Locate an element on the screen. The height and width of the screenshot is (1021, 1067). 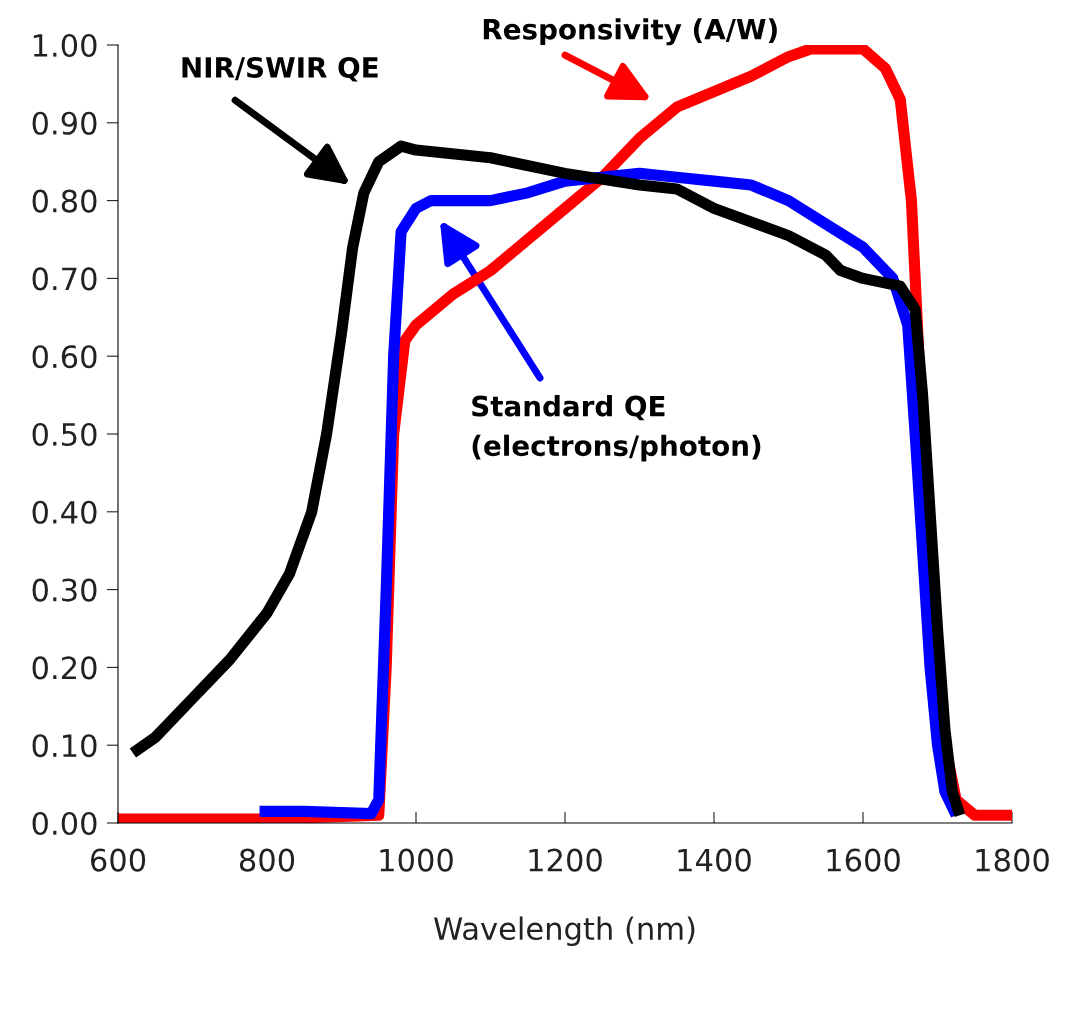
x-axis-title: Wavelength (nm) is located at coordinates (564, 931).